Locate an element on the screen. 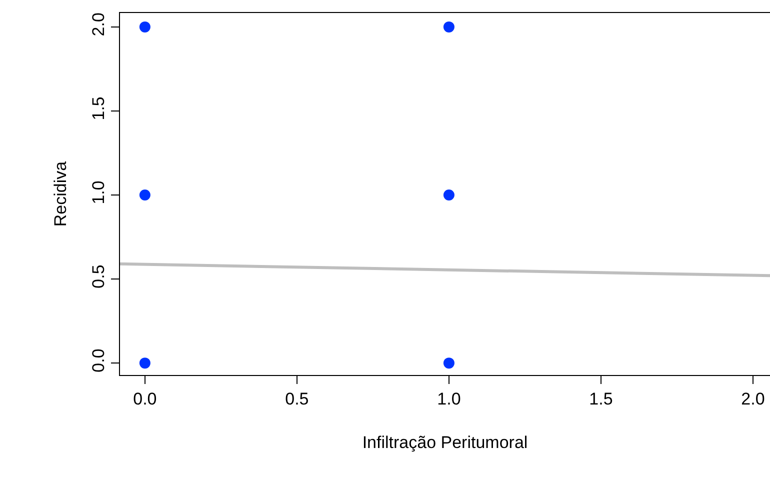 The image size is (770, 490). x-tick-label: 0.5 is located at coordinates (297, 398).